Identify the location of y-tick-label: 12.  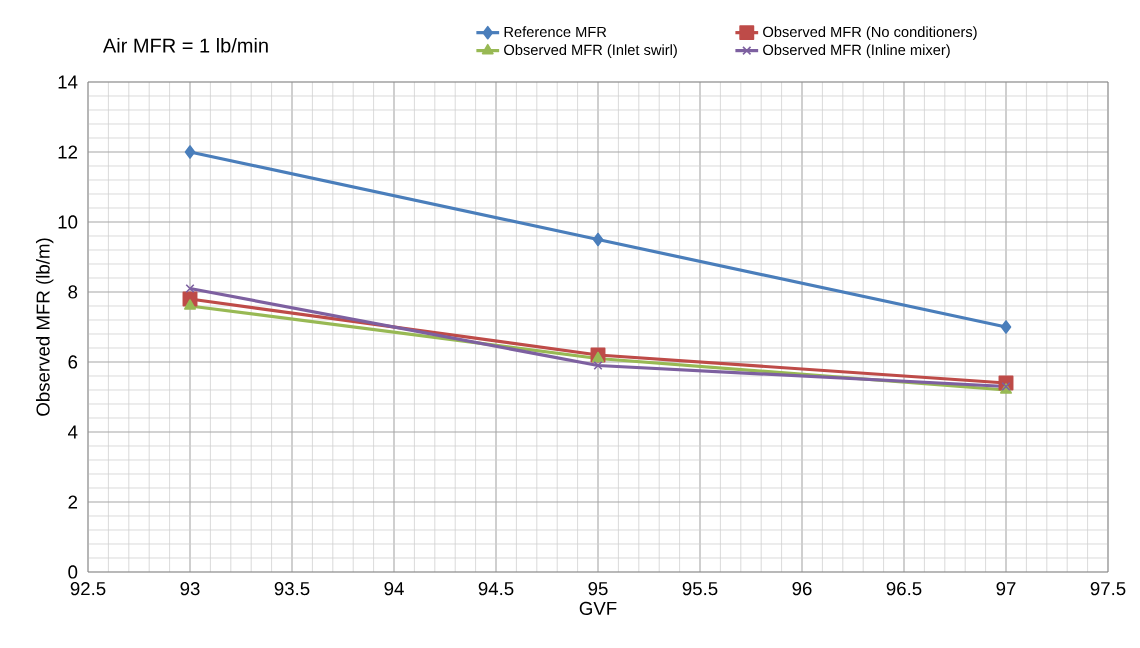
(68, 152).